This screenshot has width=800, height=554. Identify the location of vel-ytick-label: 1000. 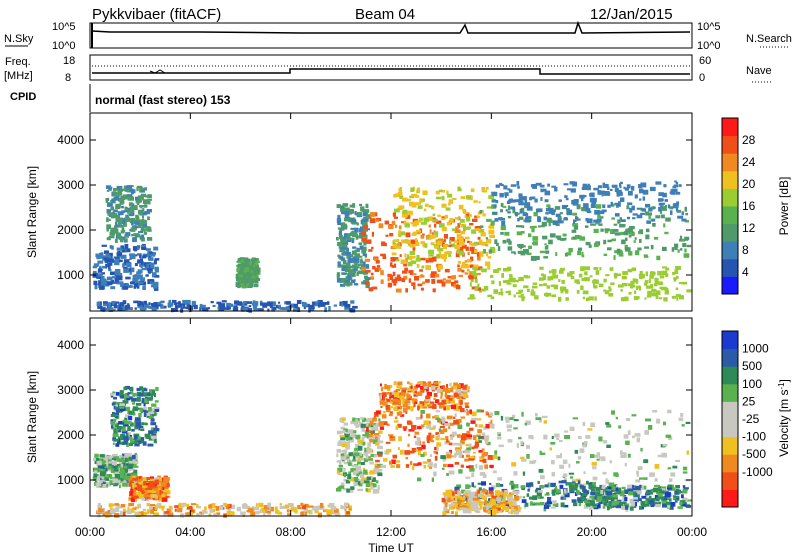
(70, 480).